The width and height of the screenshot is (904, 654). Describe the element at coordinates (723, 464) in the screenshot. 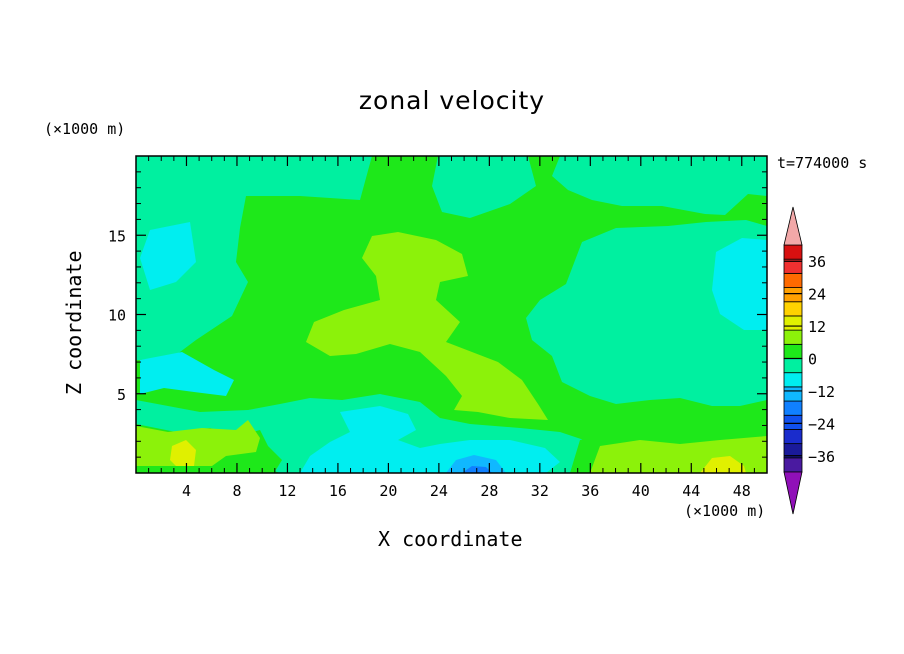

I see `region-lower-right-peak` at that location.